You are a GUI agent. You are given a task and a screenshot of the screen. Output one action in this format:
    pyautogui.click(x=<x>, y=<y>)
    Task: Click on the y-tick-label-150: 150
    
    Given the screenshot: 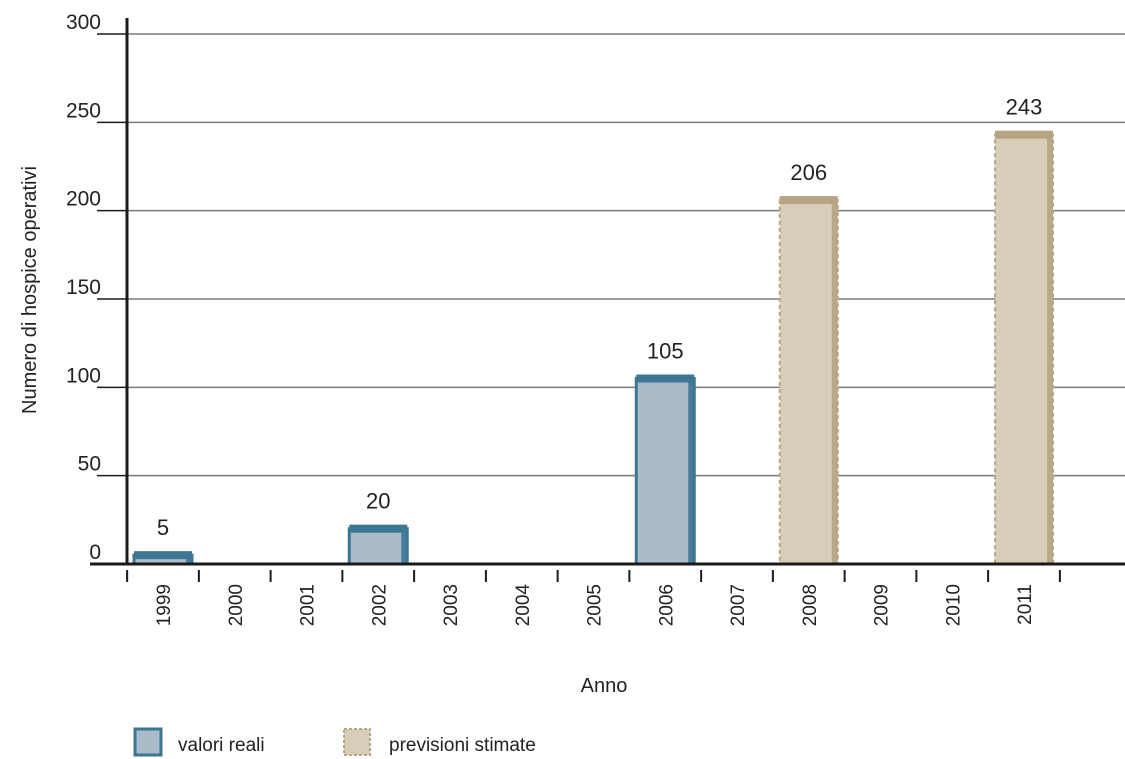 What is the action you would take?
    pyautogui.click(x=83, y=287)
    